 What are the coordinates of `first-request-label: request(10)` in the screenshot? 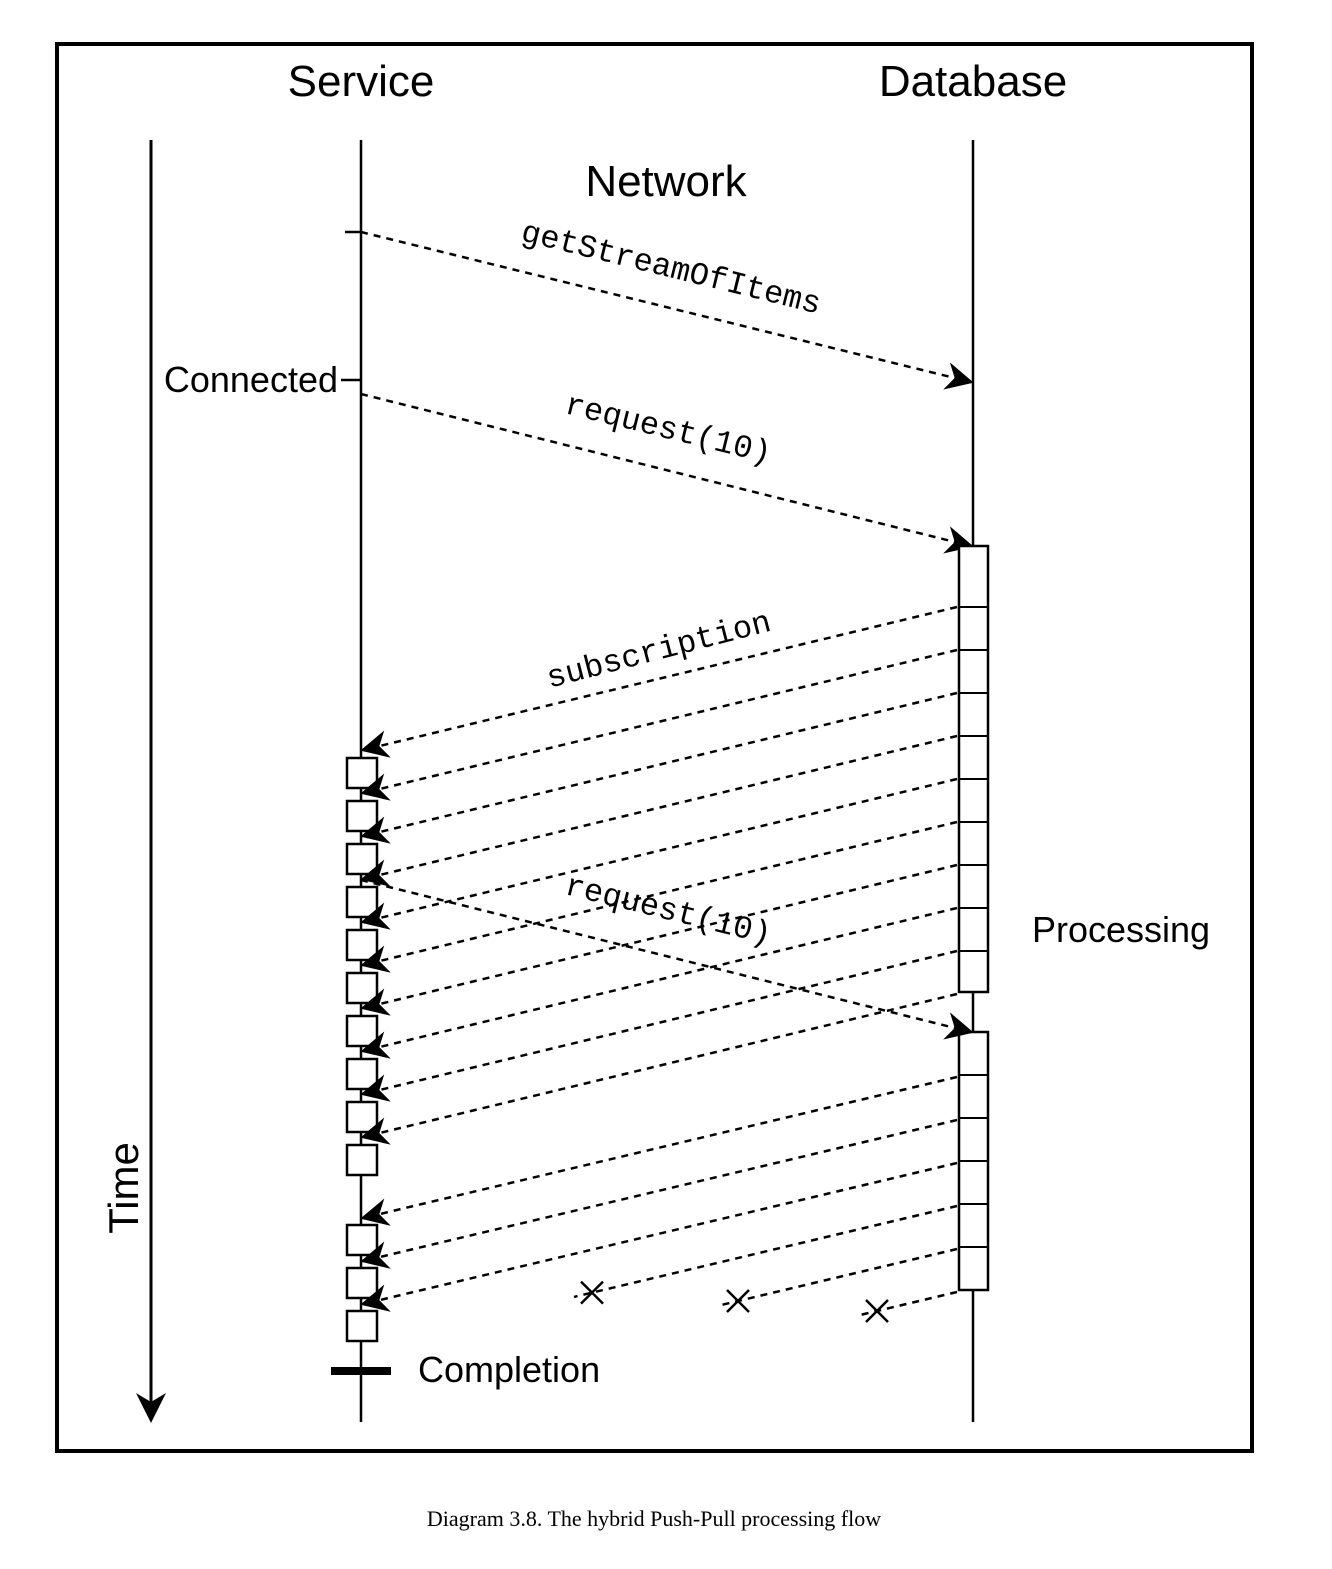 It's located at (668, 430).